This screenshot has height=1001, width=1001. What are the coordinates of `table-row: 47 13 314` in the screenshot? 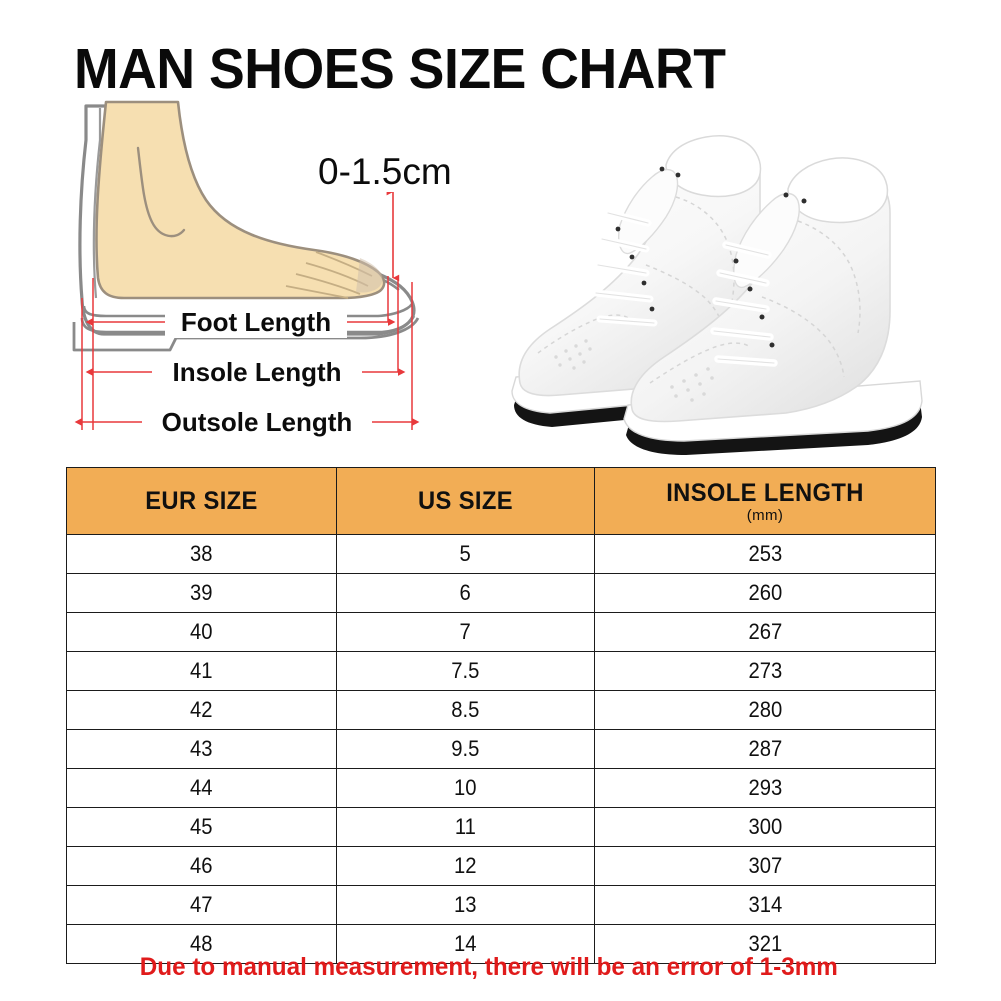 It's located at (501, 905).